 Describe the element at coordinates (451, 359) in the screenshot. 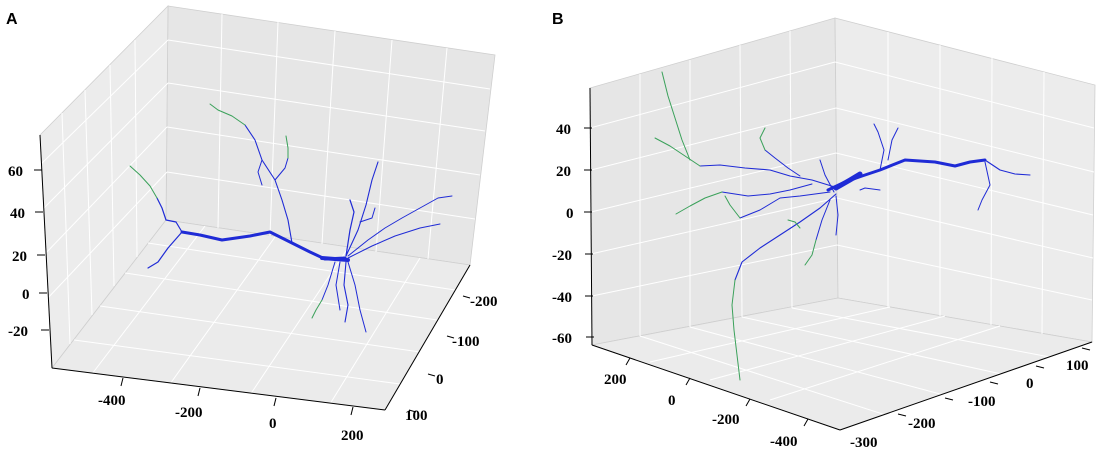

I see `y-ticks-a: -200 -100 0 100` at that location.